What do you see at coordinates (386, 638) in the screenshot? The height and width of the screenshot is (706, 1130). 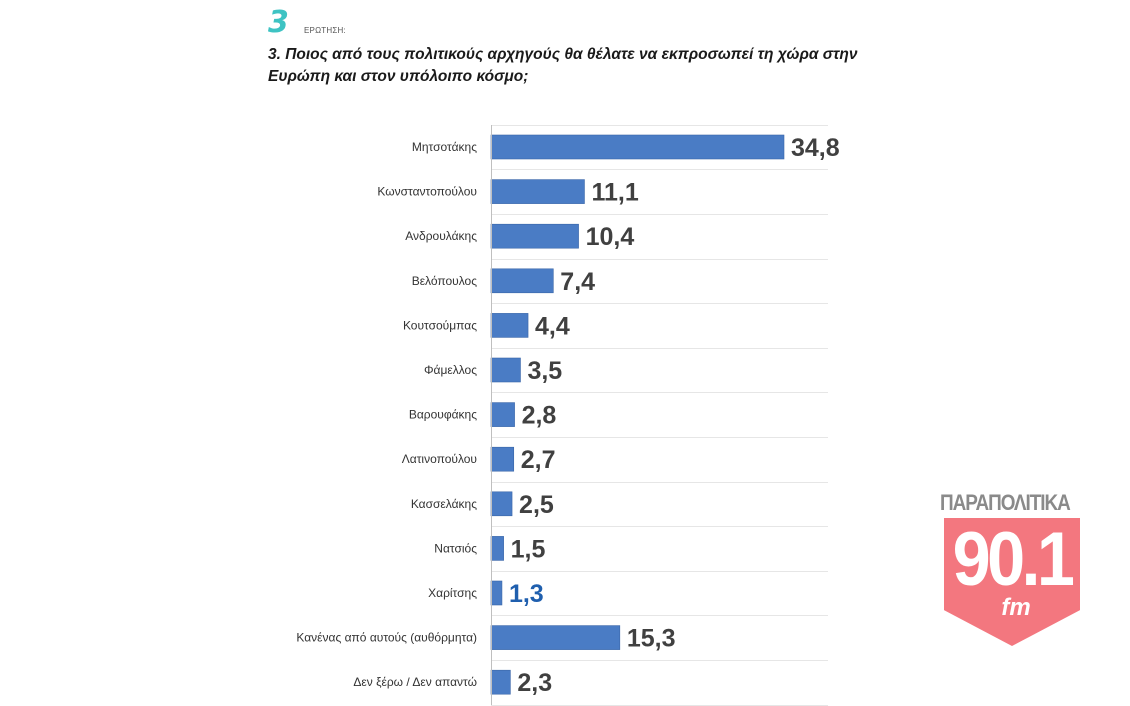 I see `category-label: Κανένας από αυτούς (αυθόρμητα)` at bounding box center [386, 638].